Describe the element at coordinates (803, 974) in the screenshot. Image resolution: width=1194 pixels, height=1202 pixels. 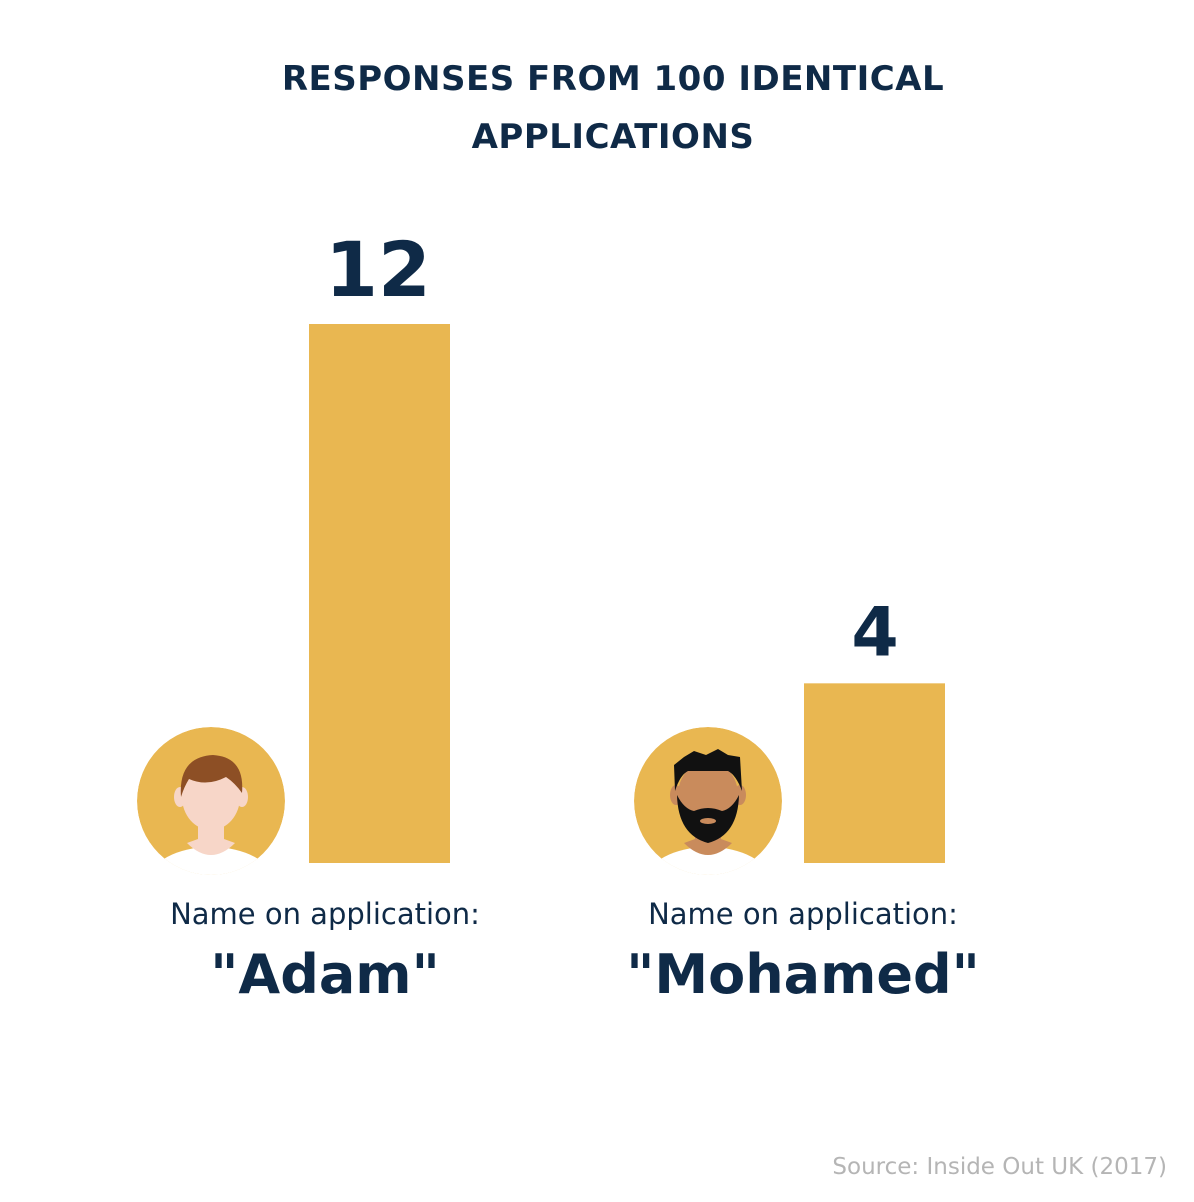
I see `category-label-1: "Mohamed"` at that location.